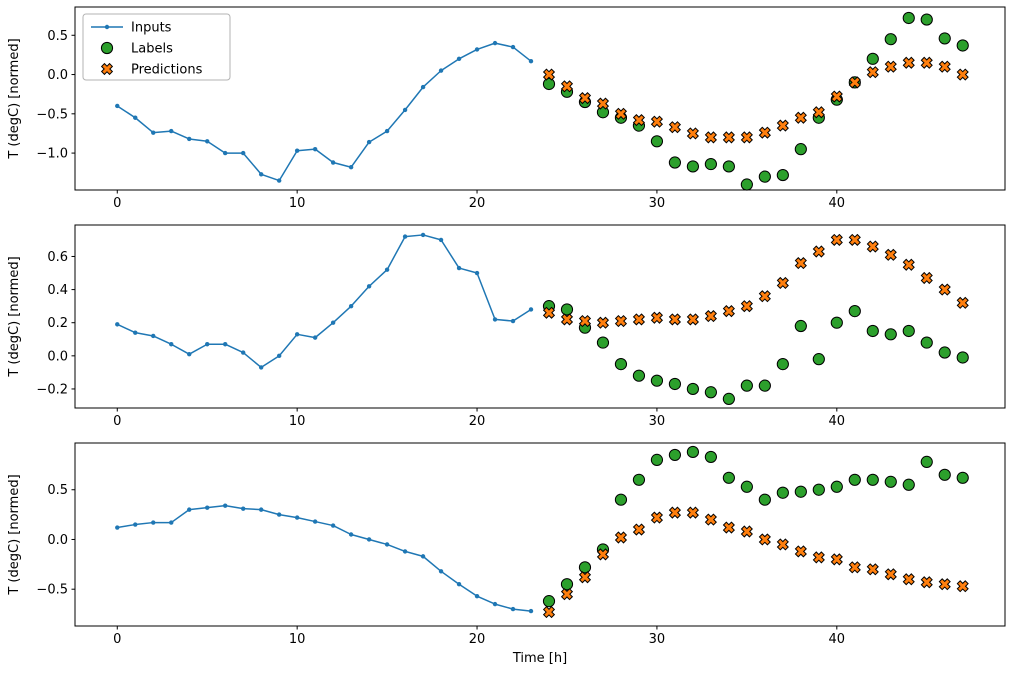  What do you see at coordinates (156, 47) in the screenshot?
I see `legend-box` at bounding box center [156, 47].